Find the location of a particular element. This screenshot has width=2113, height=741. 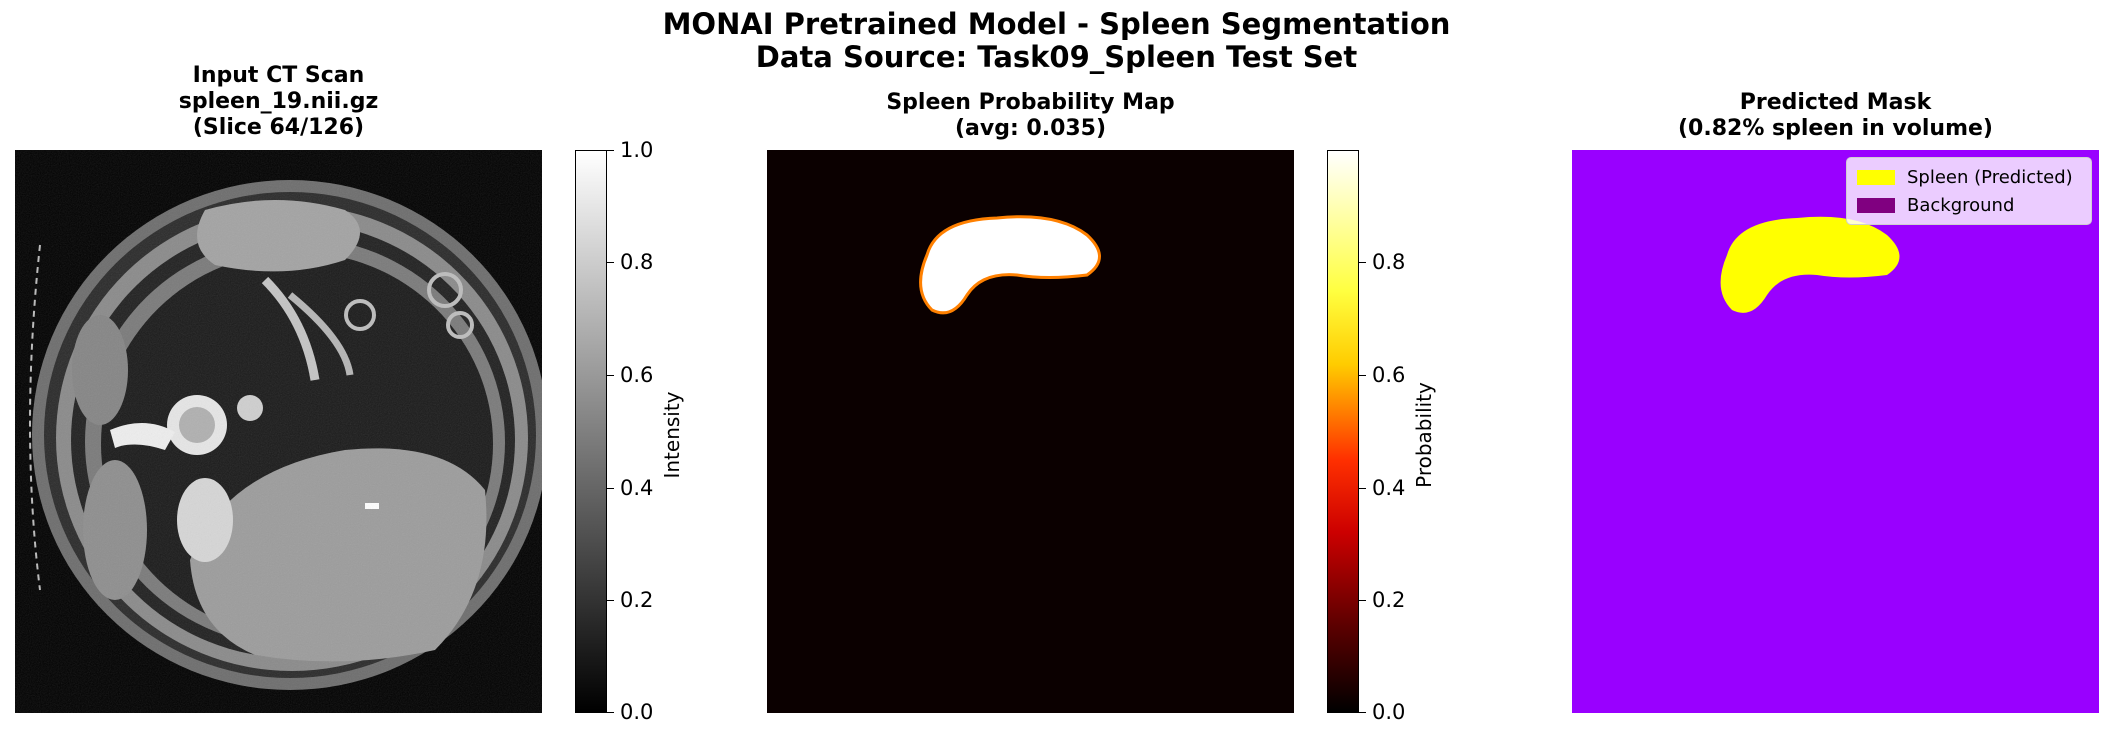

mask-panel-title: Predicted Mask (0.82% spleen in volume) is located at coordinates (1835, 116).